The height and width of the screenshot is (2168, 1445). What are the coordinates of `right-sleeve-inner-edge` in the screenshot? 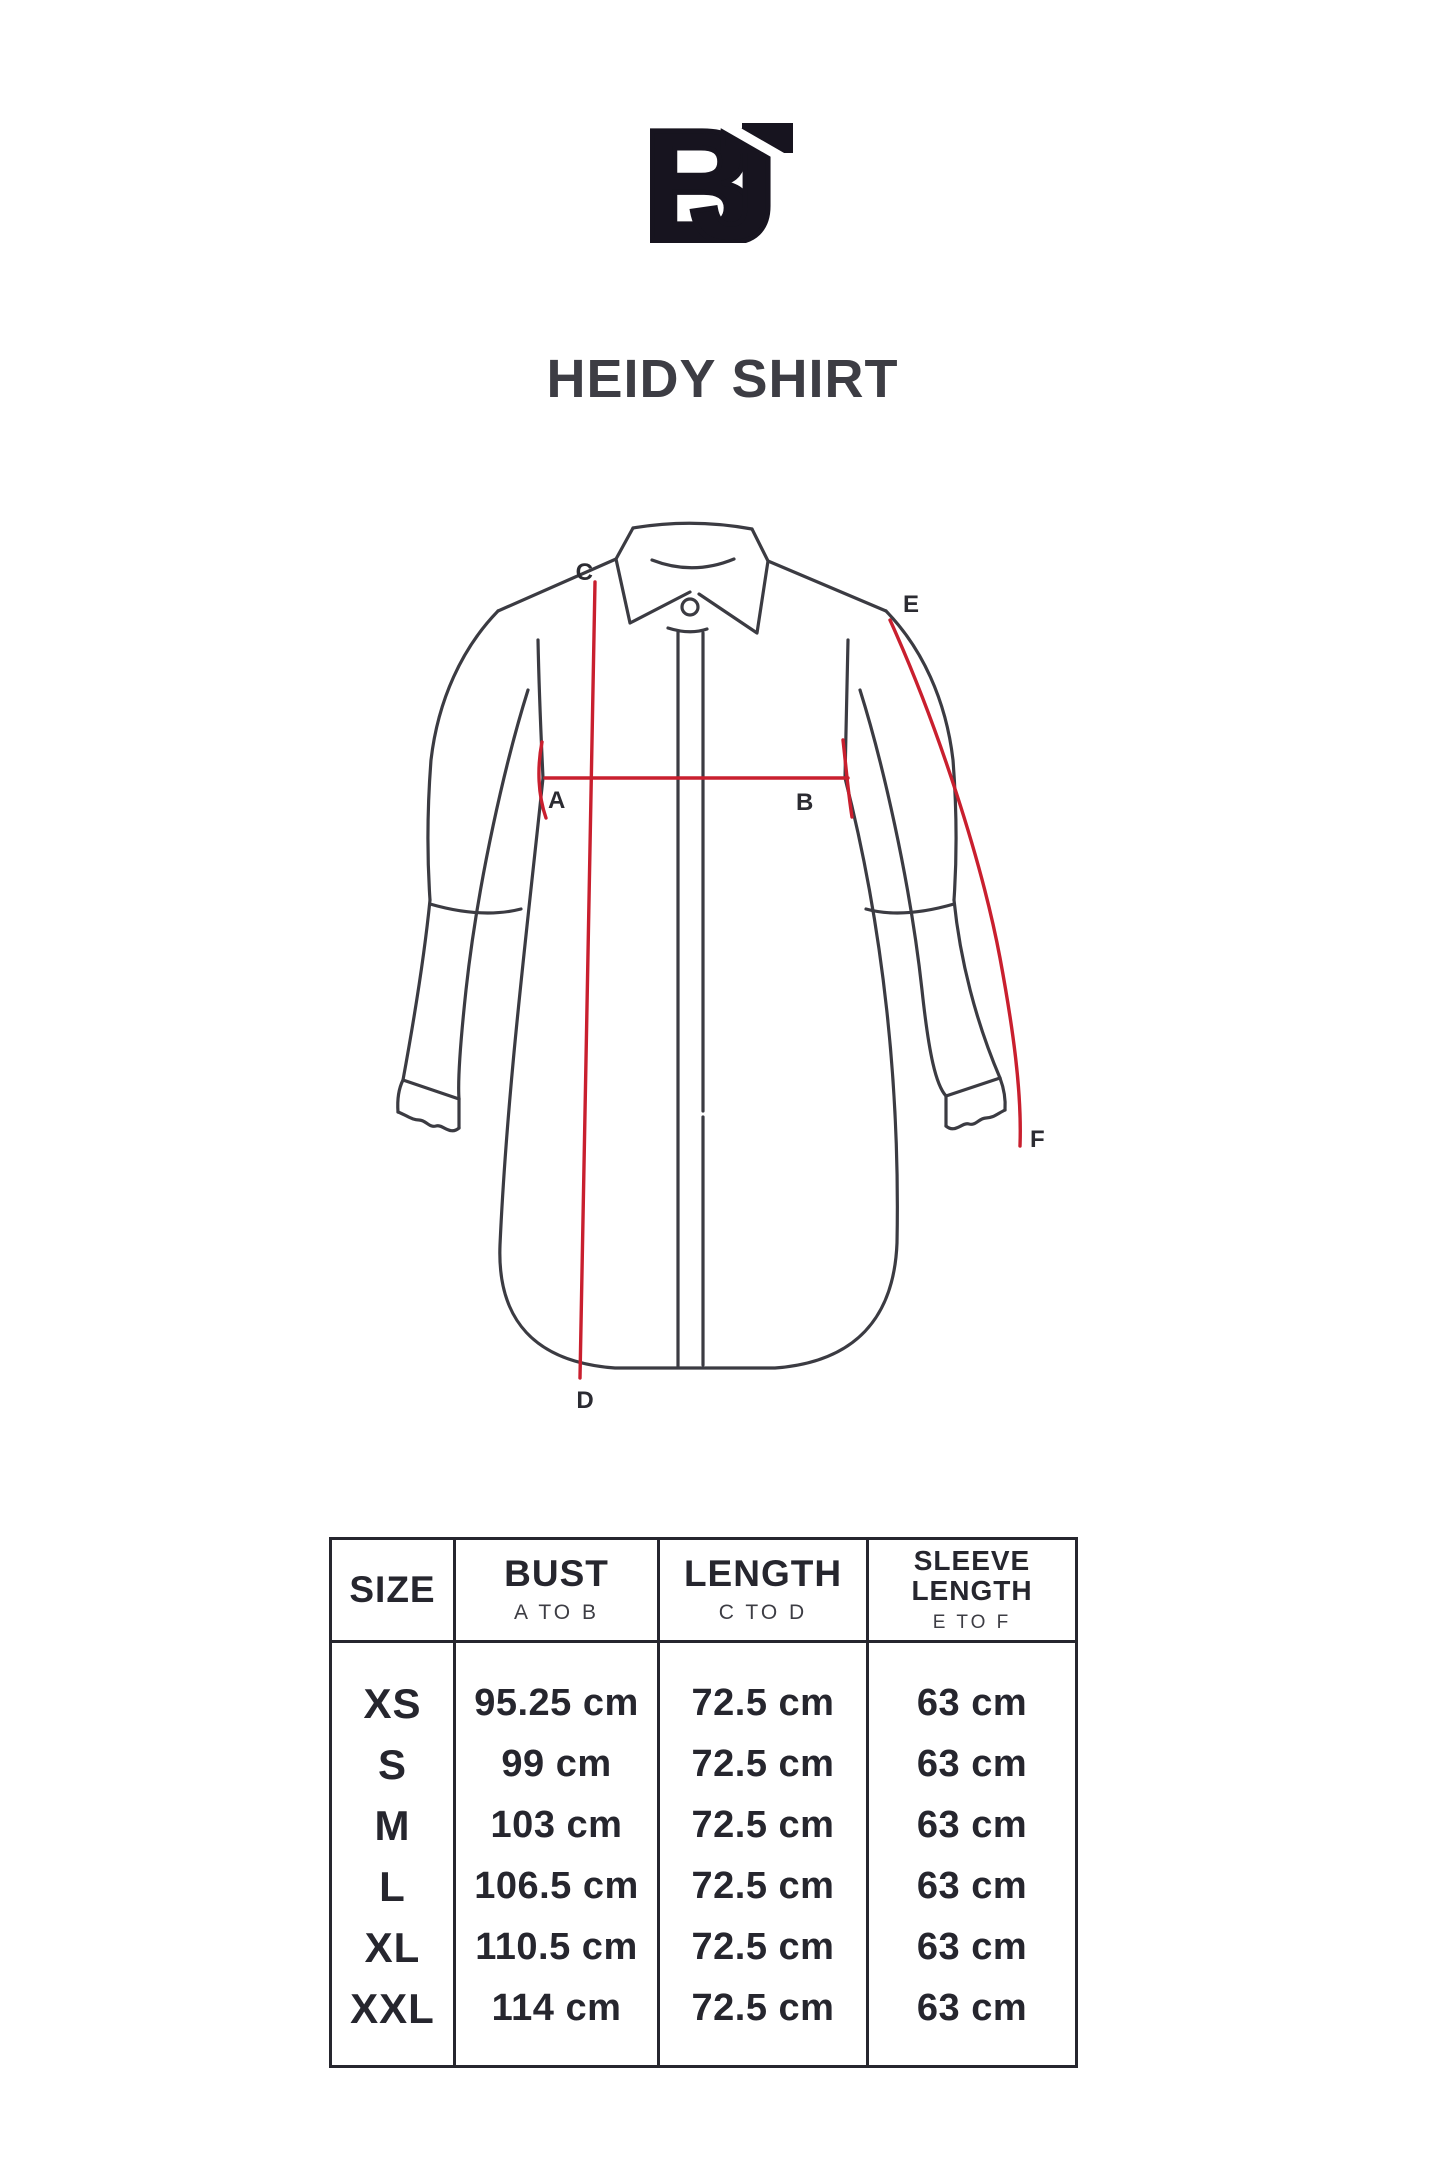 It's located at (903, 893).